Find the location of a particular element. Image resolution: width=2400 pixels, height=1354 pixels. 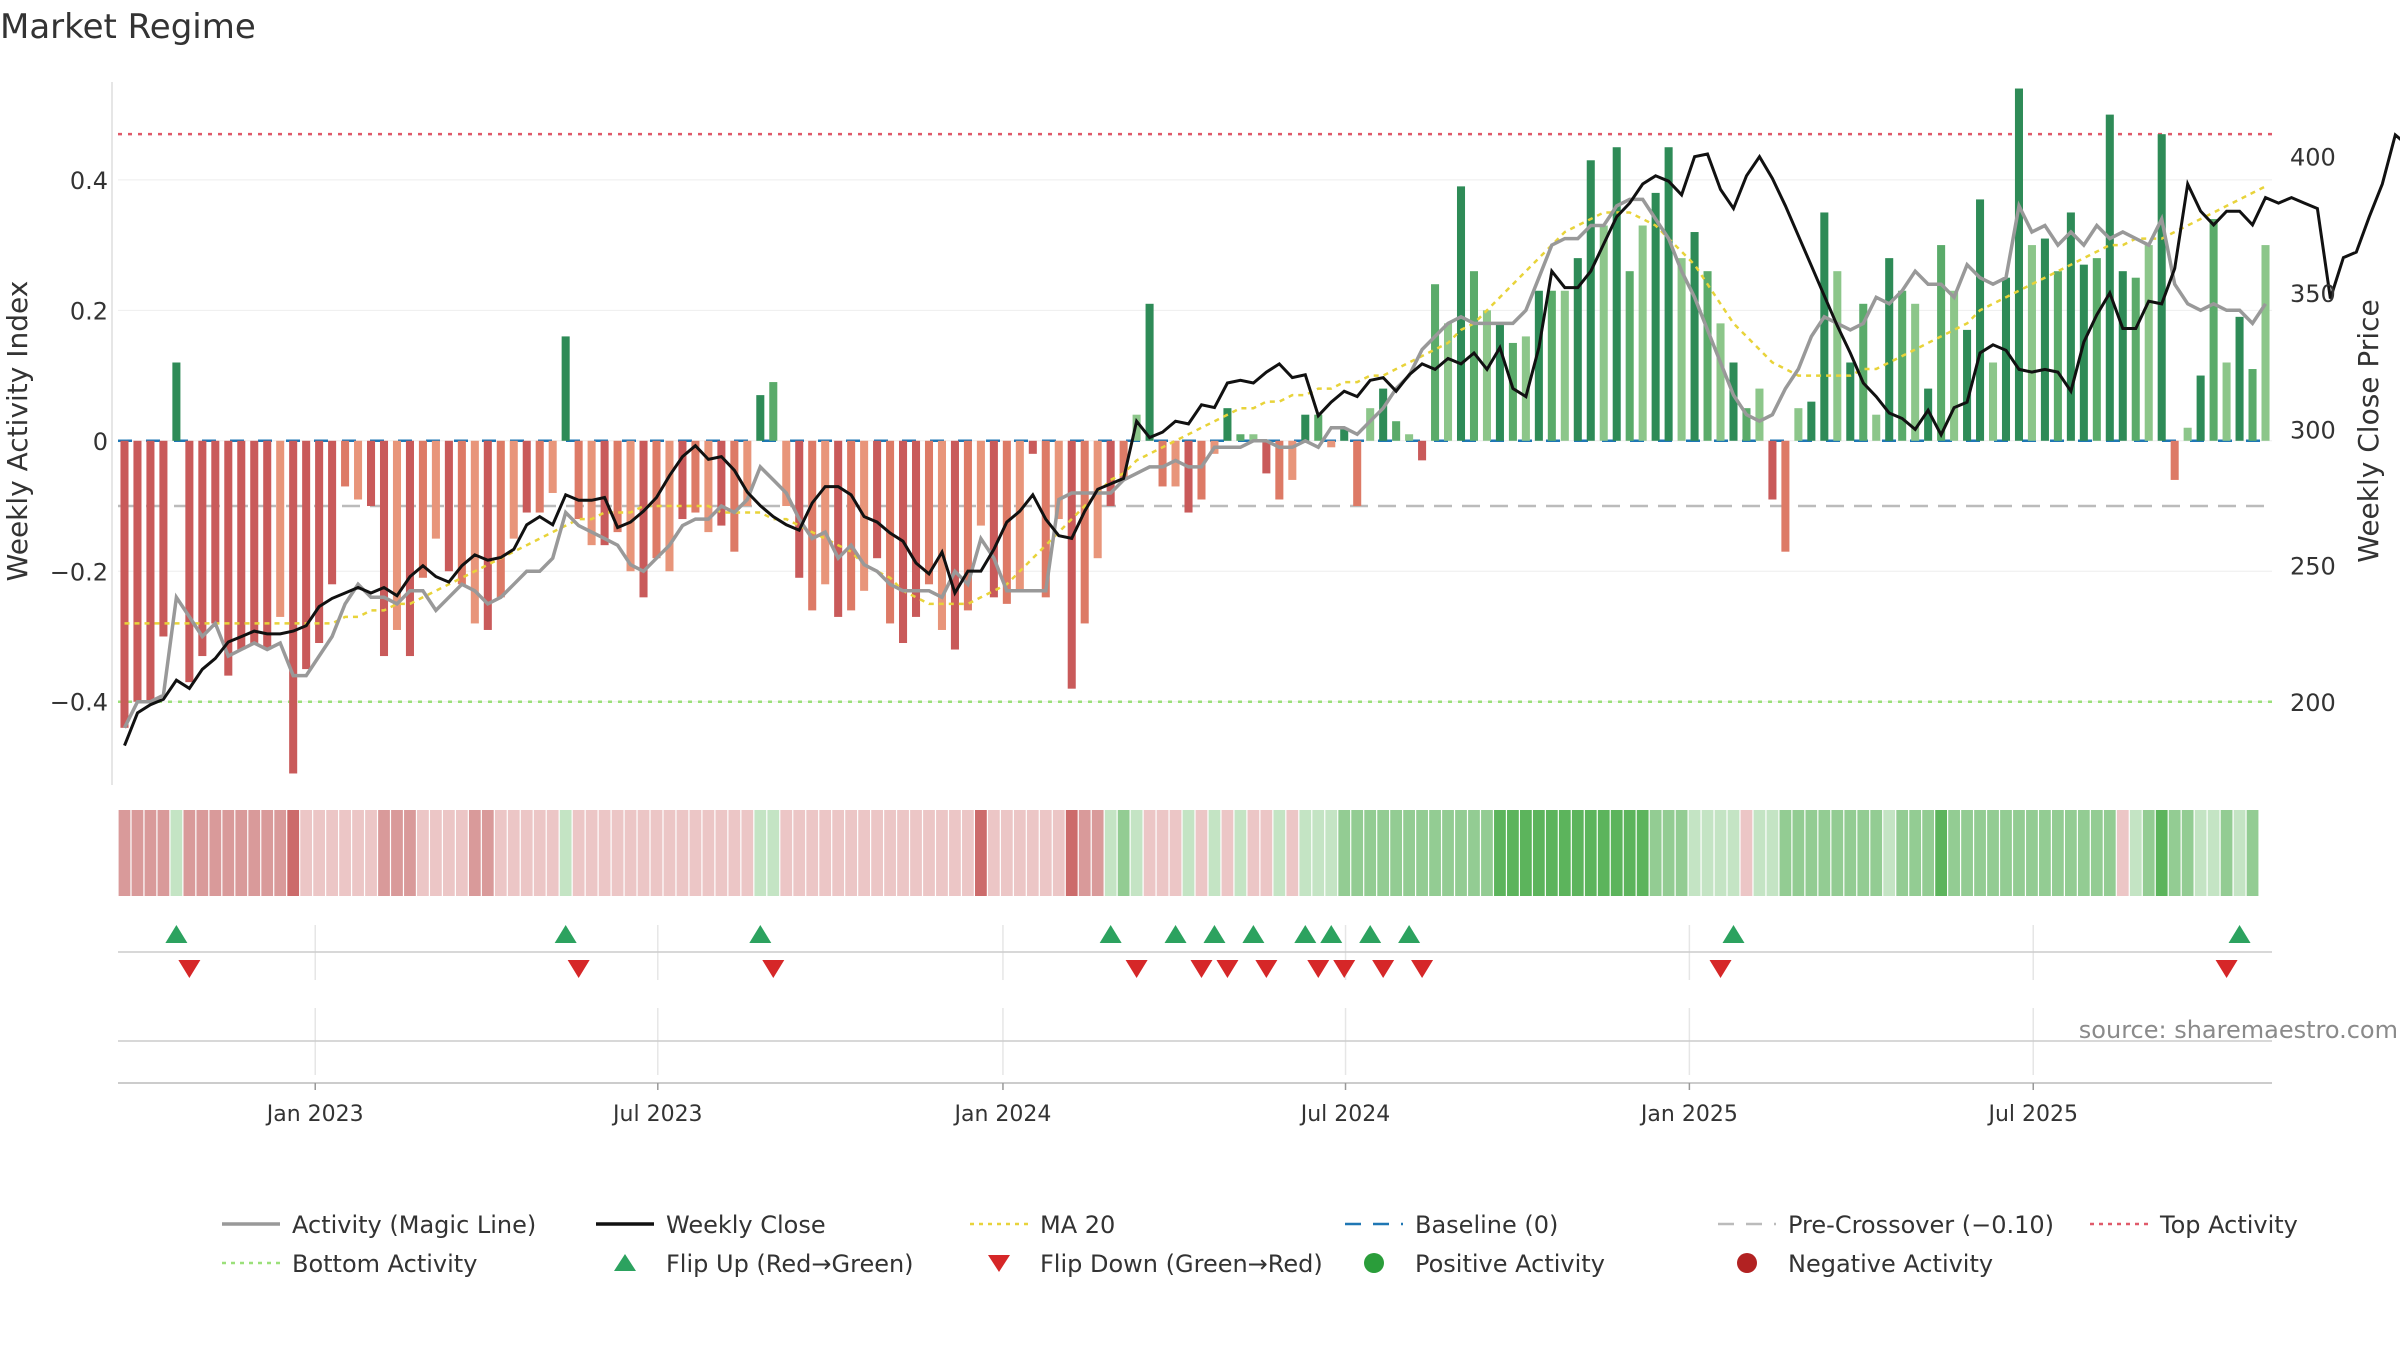

y-tick-label: −0.4 is located at coordinates (79, 703).